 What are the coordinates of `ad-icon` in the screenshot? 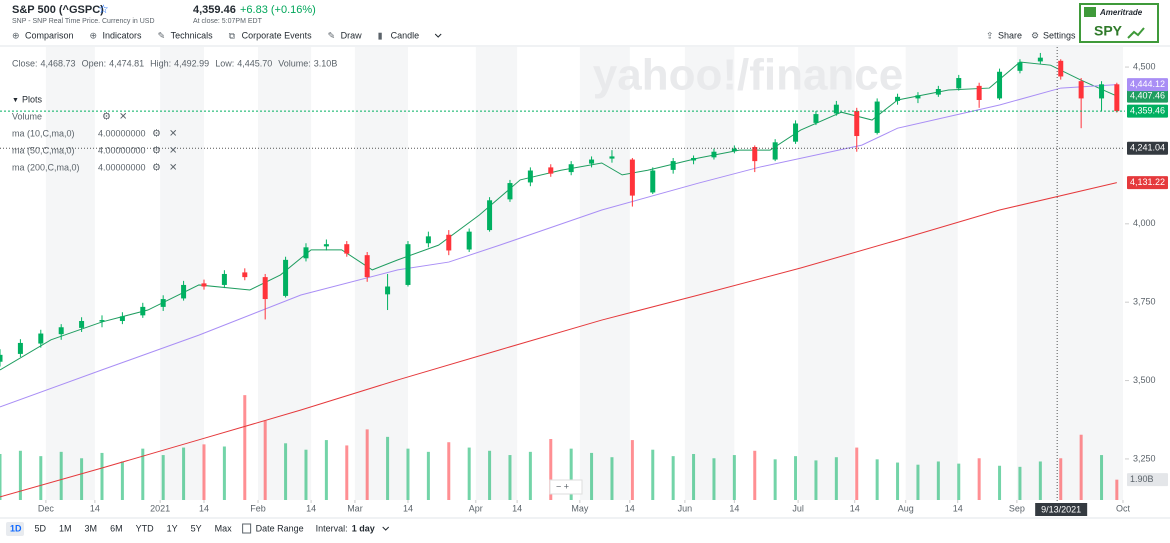 It's located at (1136, 33).